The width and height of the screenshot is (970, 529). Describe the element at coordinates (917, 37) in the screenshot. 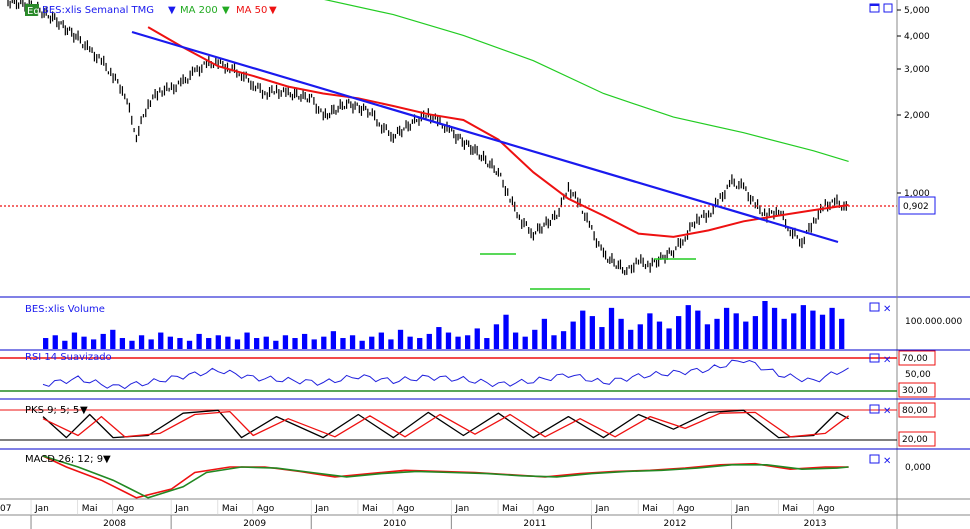

I see `ytick-4000: 4,000` at that location.